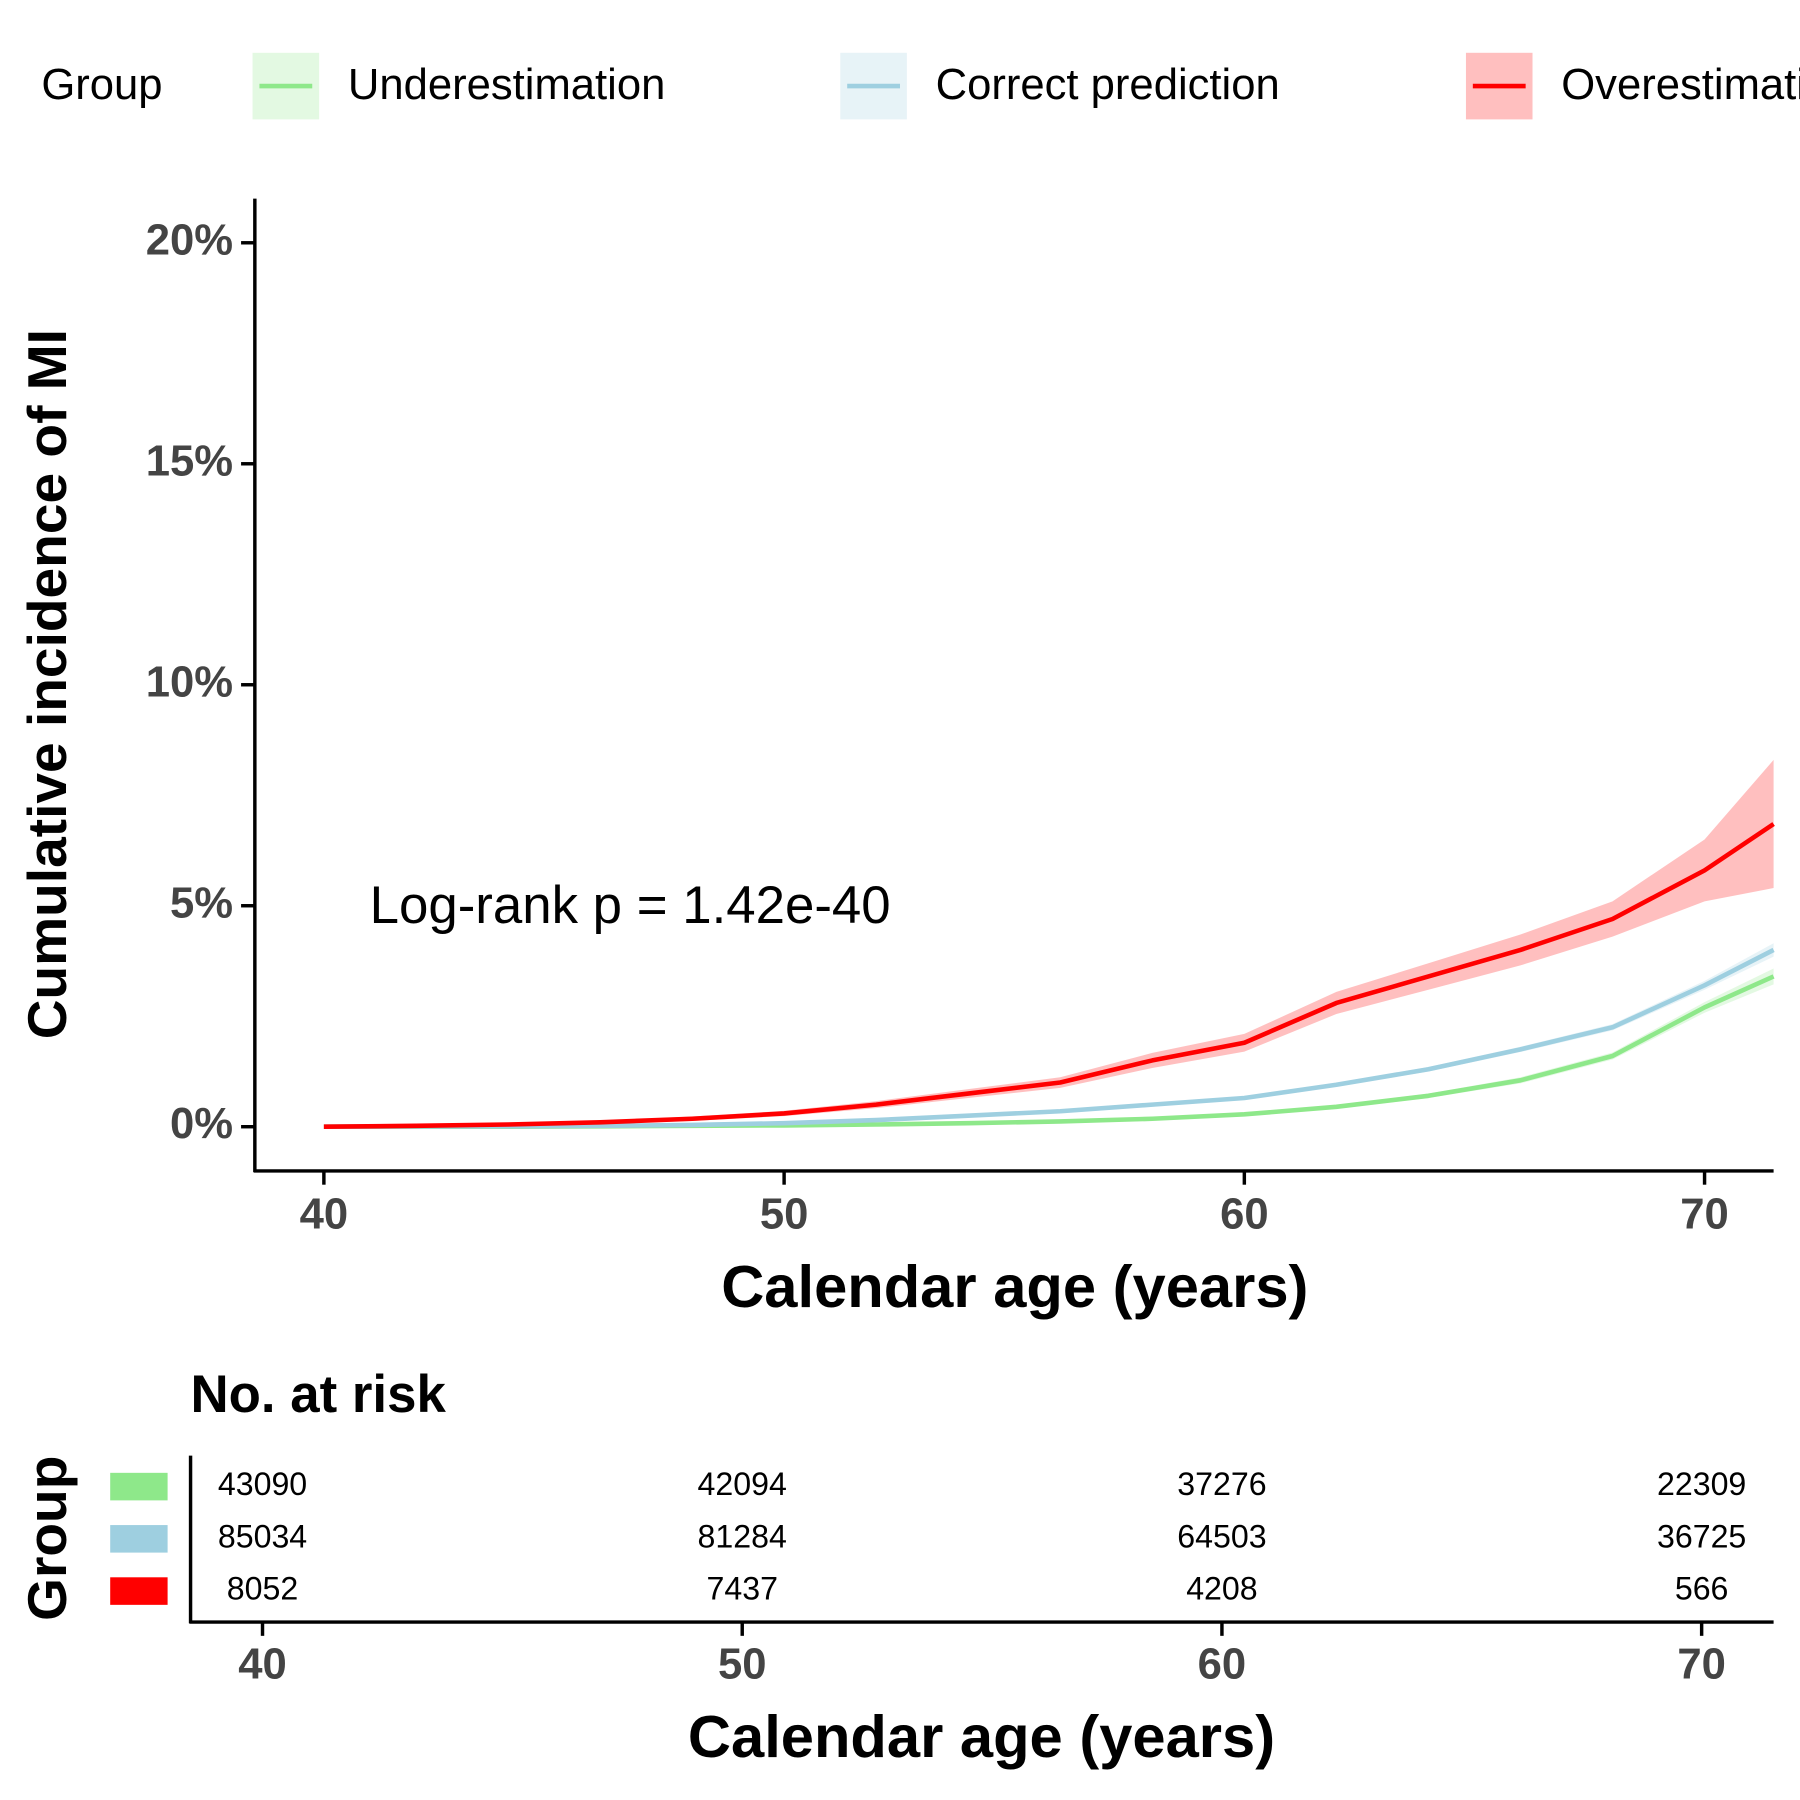 The image size is (1800, 1800). What do you see at coordinates (47, 684) in the screenshot?
I see `y-axis-title: Cumulative incidence of MI` at bounding box center [47, 684].